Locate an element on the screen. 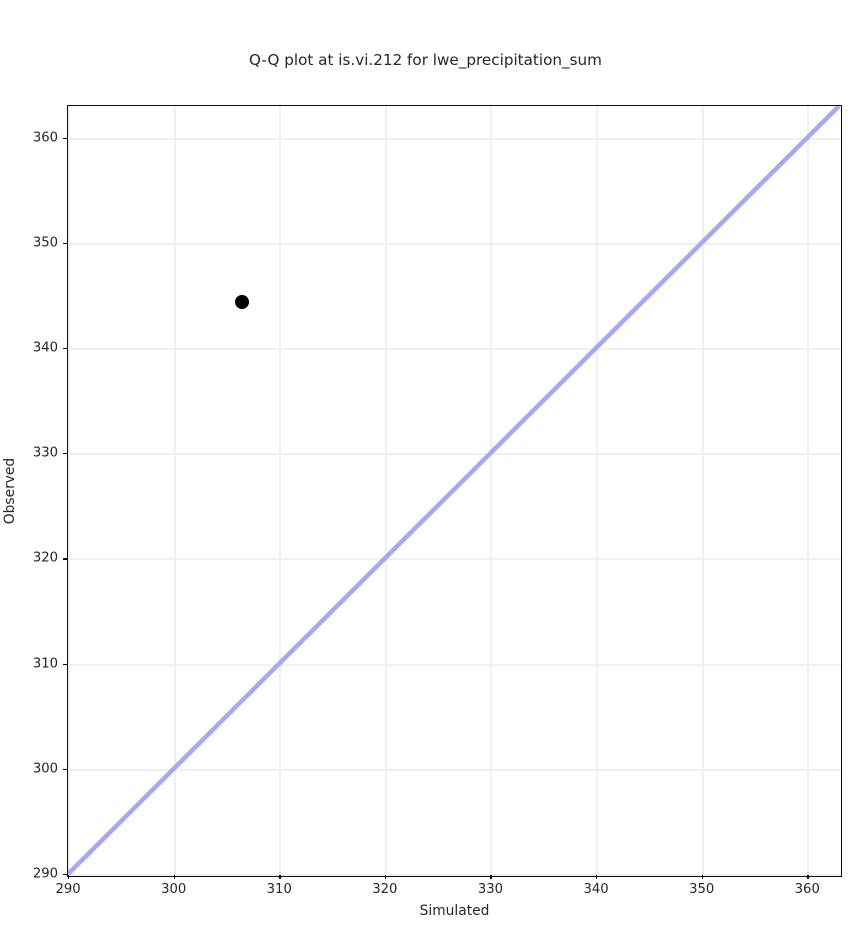 The image size is (851, 934). y-tick-label: 360 is located at coordinates (45, 138).